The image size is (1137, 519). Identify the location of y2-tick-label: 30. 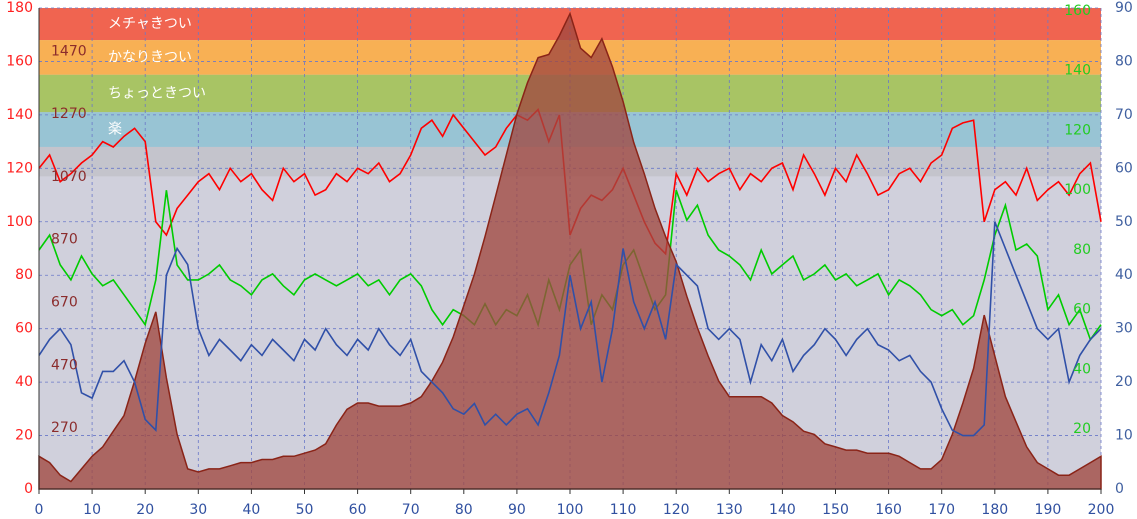
(1124, 329).